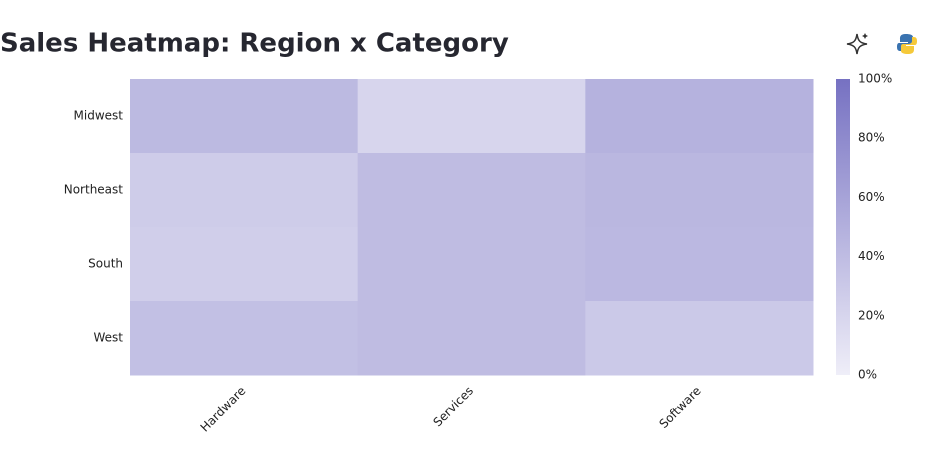 This screenshot has width=929, height=450. Describe the element at coordinates (857, 44) in the screenshot. I see `ai-icon` at that location.